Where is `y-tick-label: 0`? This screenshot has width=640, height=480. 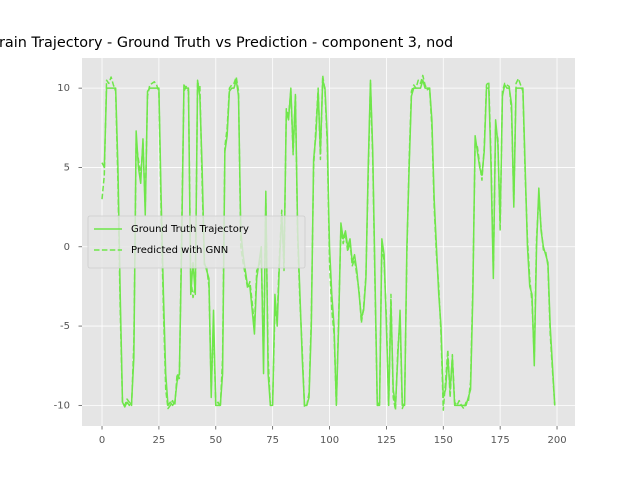
y-tick-label: 0 is located at coordinates (67, 247).